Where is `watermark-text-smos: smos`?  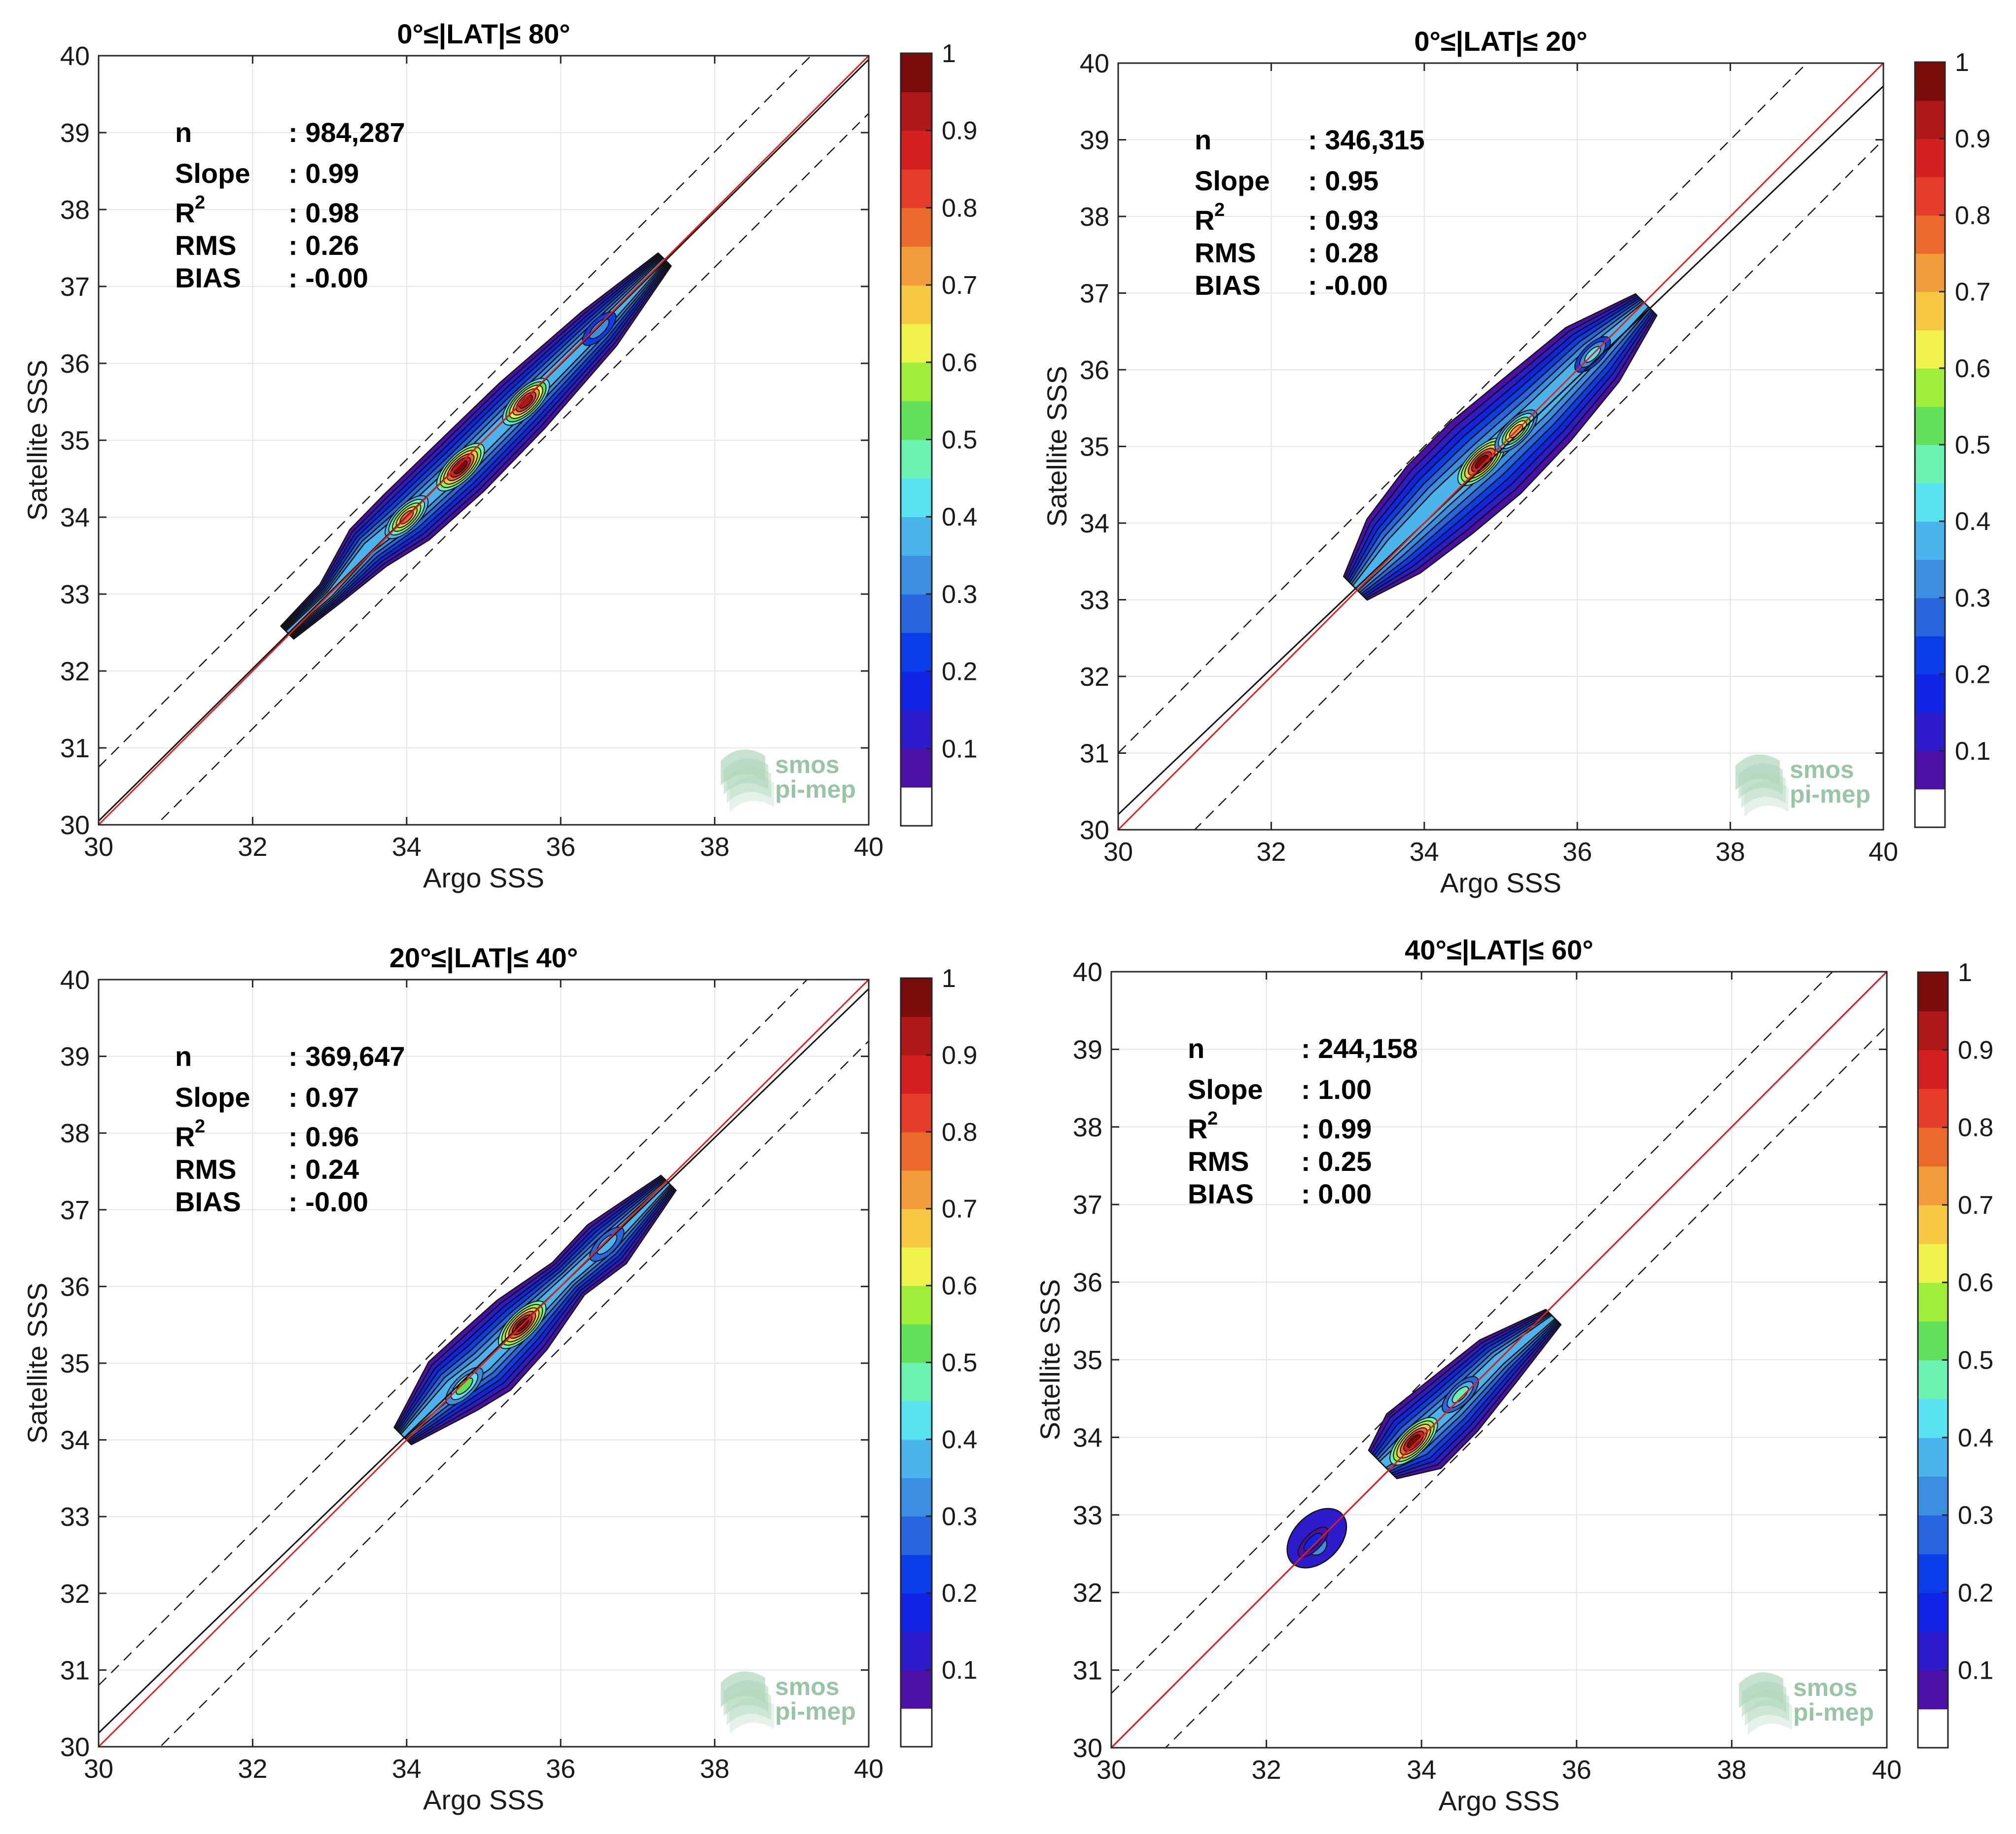 watermark-text-smos: smos is located at coordinates (1825, 1687).